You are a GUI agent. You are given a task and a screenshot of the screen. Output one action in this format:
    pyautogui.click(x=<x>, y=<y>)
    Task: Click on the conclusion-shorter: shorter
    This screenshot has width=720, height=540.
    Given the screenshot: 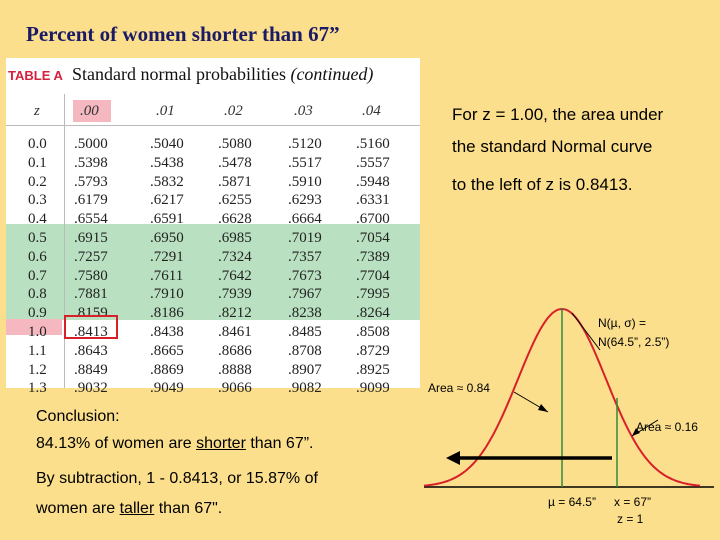 What is the action you would take?
    pyautogui.click(x=221, y=443)
    